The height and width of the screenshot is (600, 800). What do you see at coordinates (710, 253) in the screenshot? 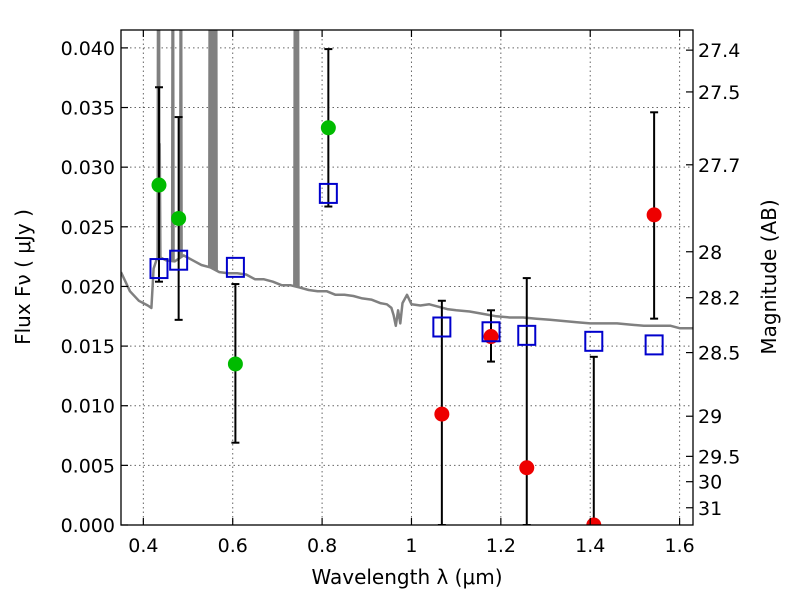
I see `right-tick-label: 28` at bounding box center [710, 253].